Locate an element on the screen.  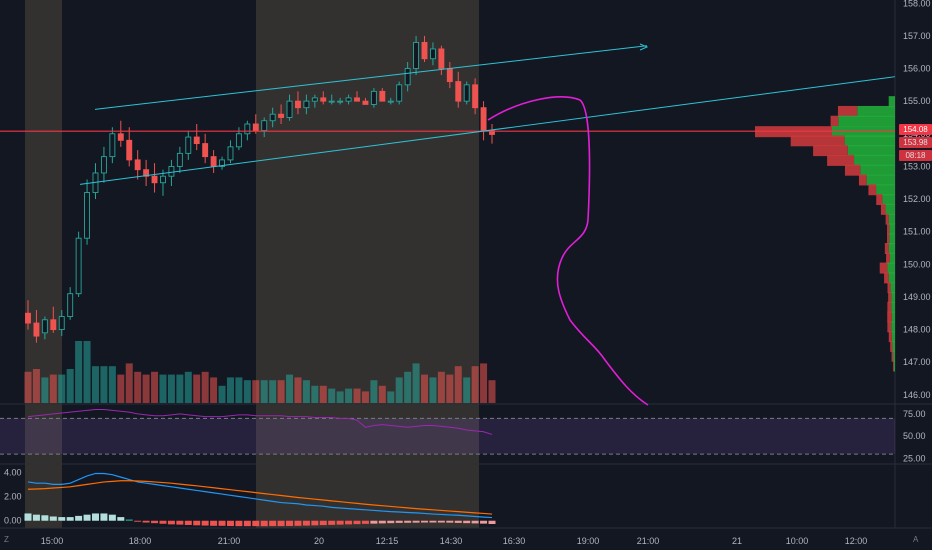
last-price-label: 153.98 is located at coordinates (915, 142).